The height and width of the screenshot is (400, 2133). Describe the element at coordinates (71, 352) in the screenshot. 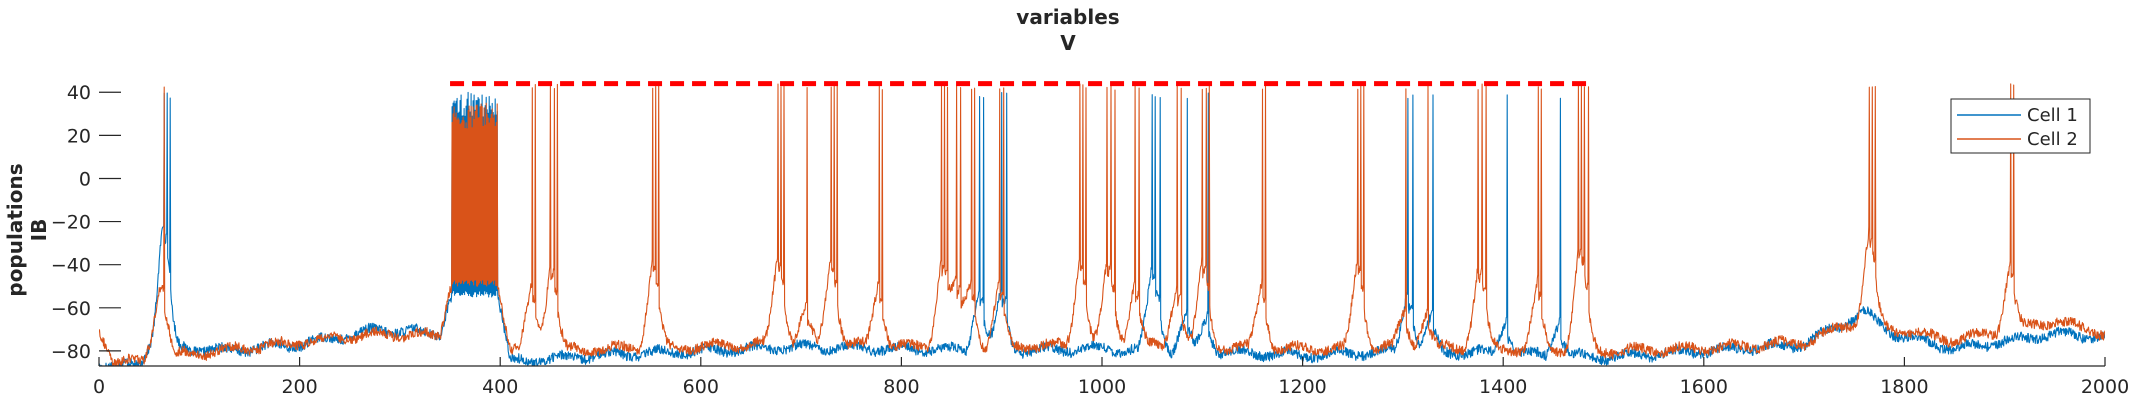

I see `y-tick-label: −80` at that location.